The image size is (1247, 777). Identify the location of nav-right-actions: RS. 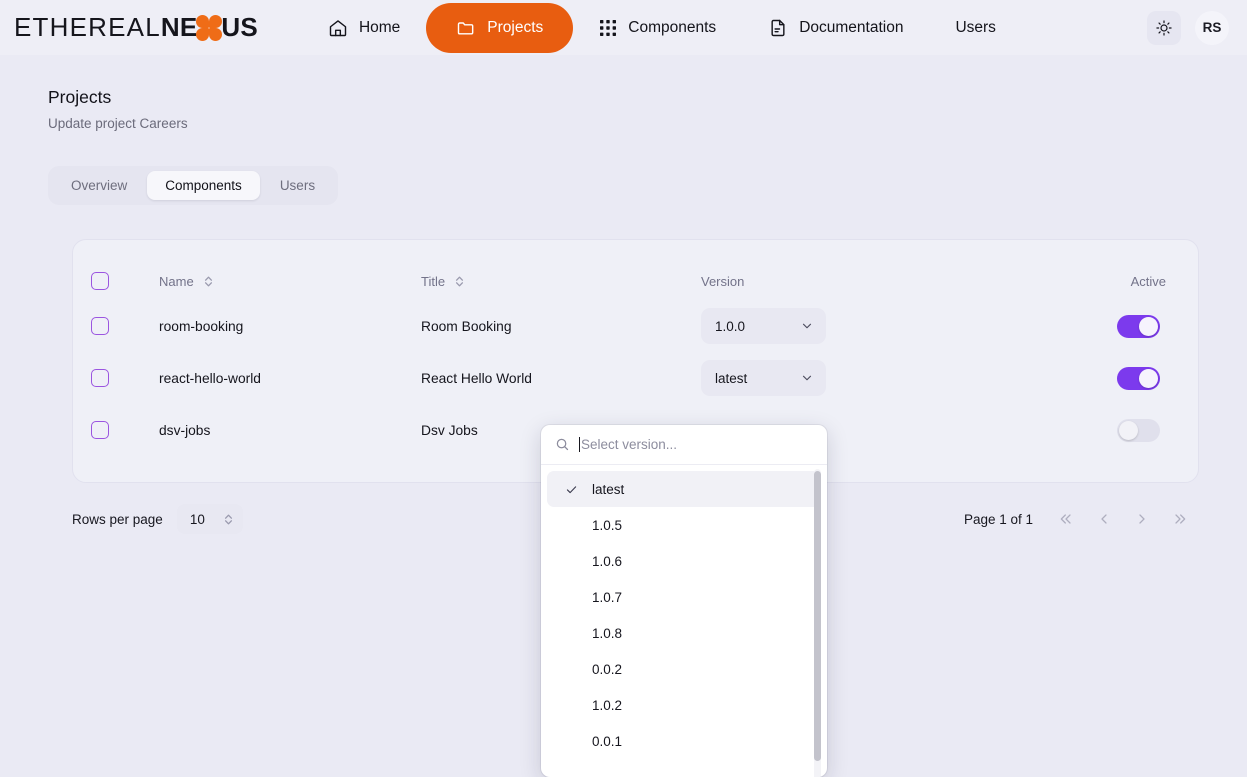
(1188, 27).